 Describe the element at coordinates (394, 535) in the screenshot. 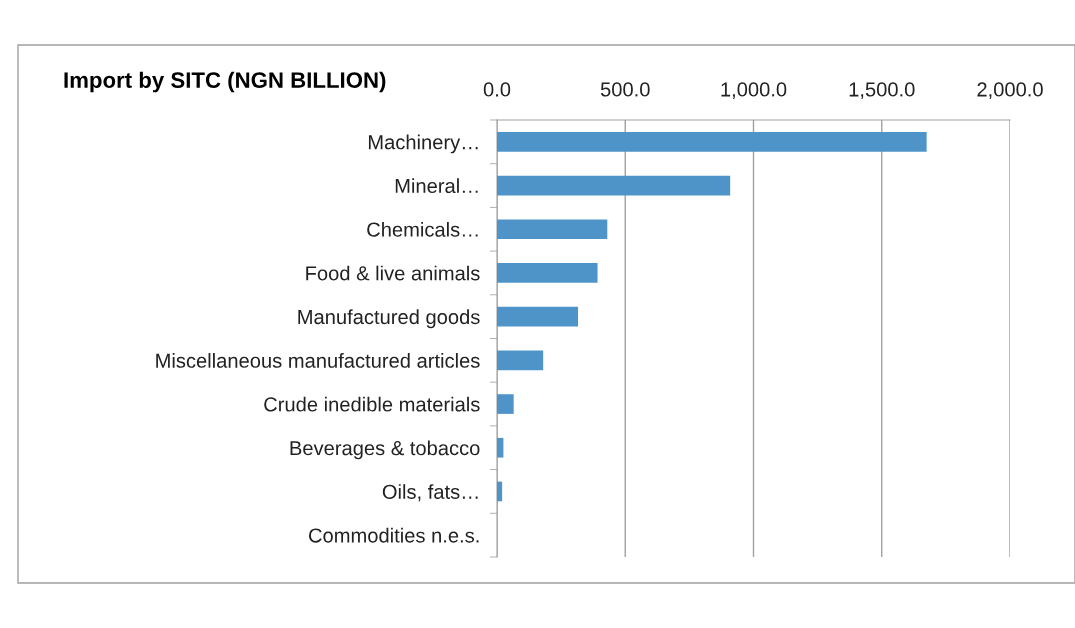

I see `y-tick-label: Commodities n.e.s.` at that location.